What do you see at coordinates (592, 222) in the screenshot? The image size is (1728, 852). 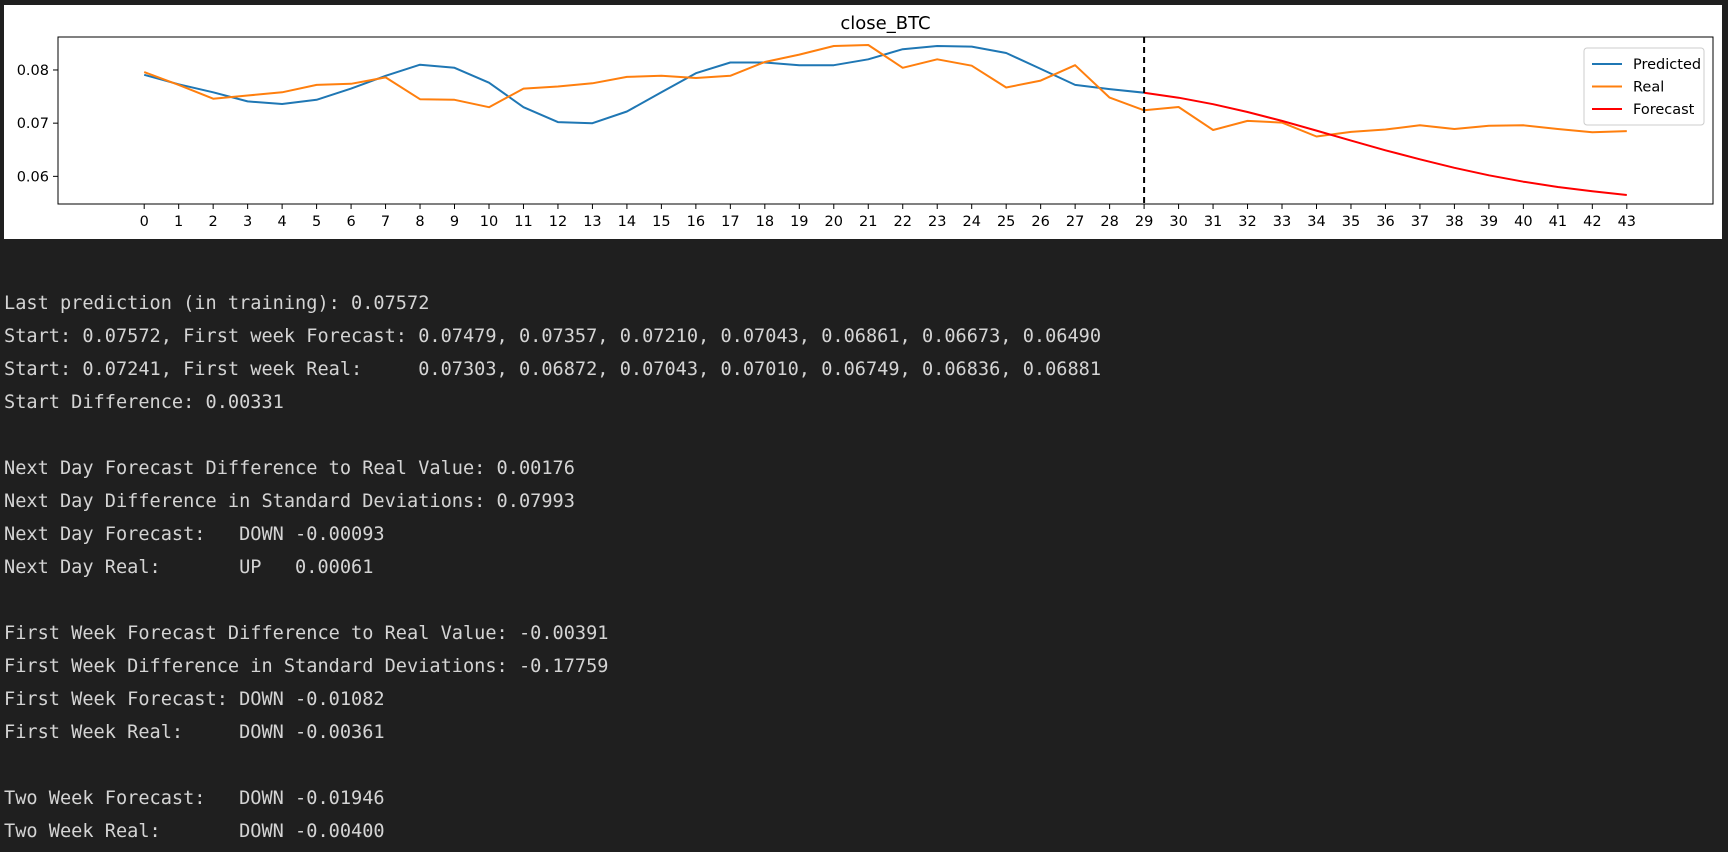 I see `x-tick-label: 13` at bounding box center [592, 222].